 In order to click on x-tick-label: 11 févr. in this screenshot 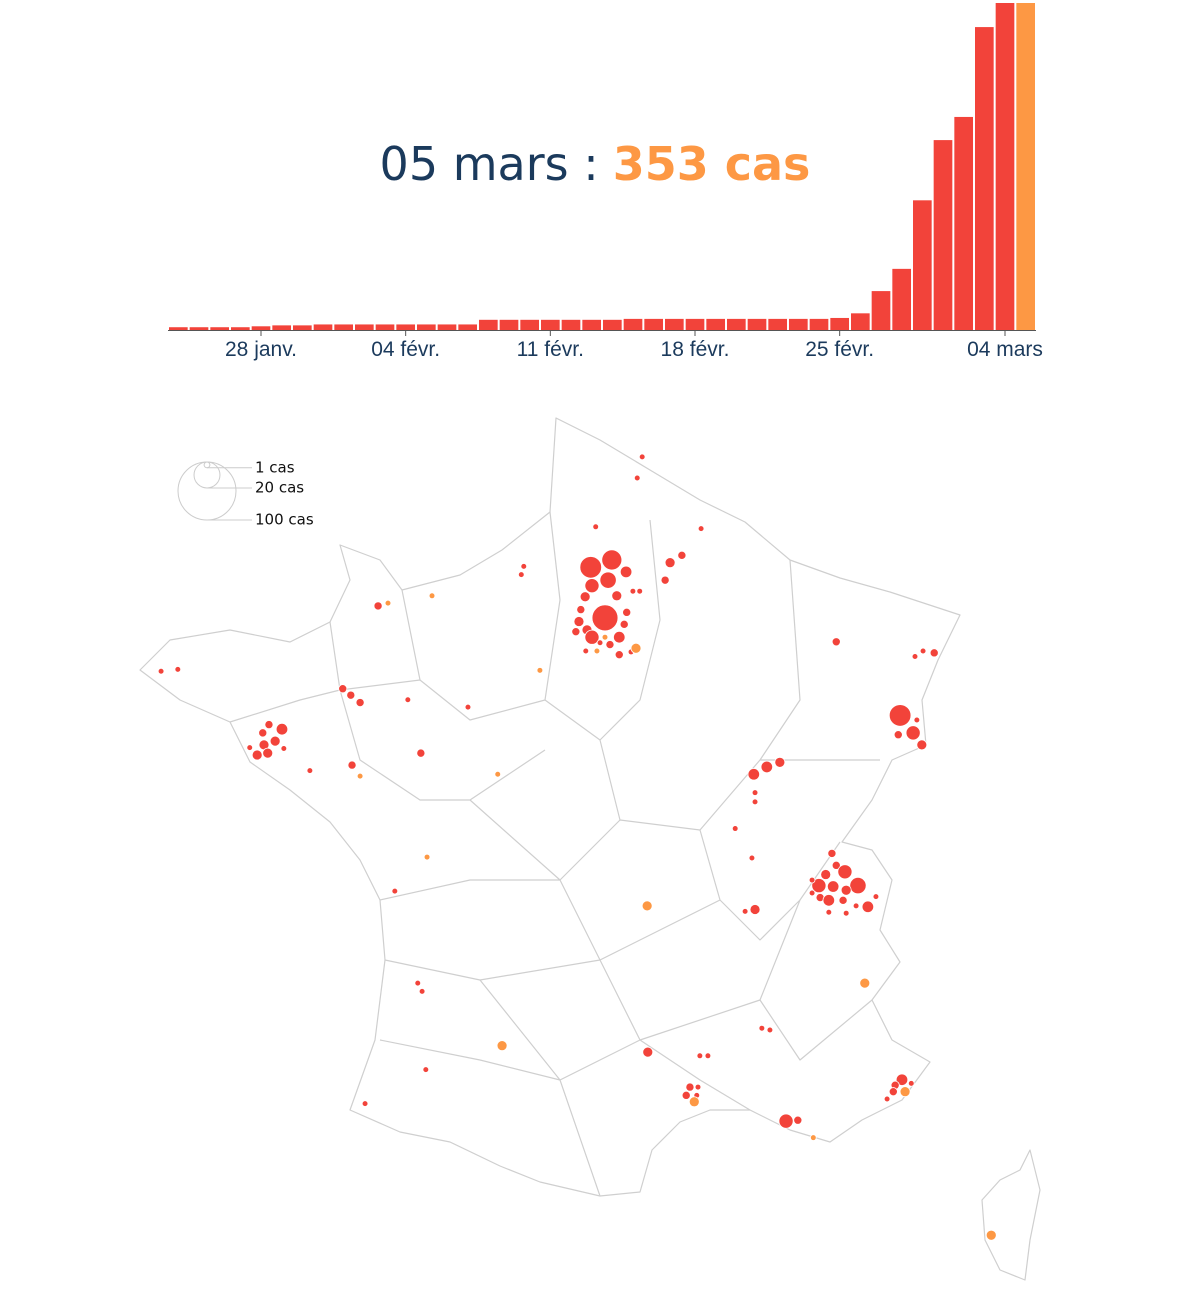, I will do `click(550, 349)`.